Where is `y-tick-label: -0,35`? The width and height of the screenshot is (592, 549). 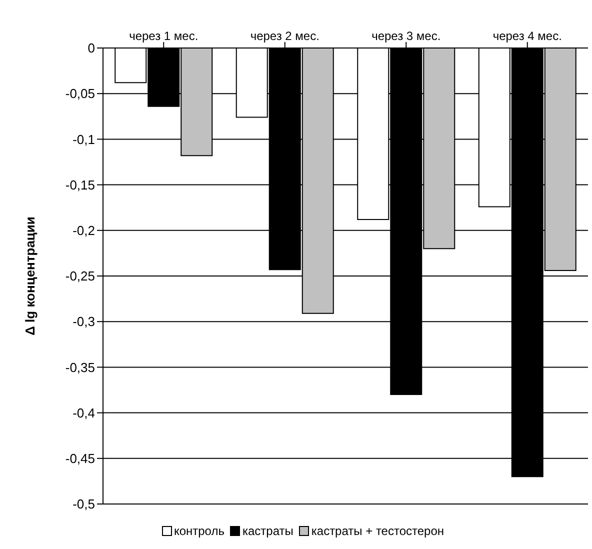
y-tick-label: -0,35 is located at coordinates (80, 367).